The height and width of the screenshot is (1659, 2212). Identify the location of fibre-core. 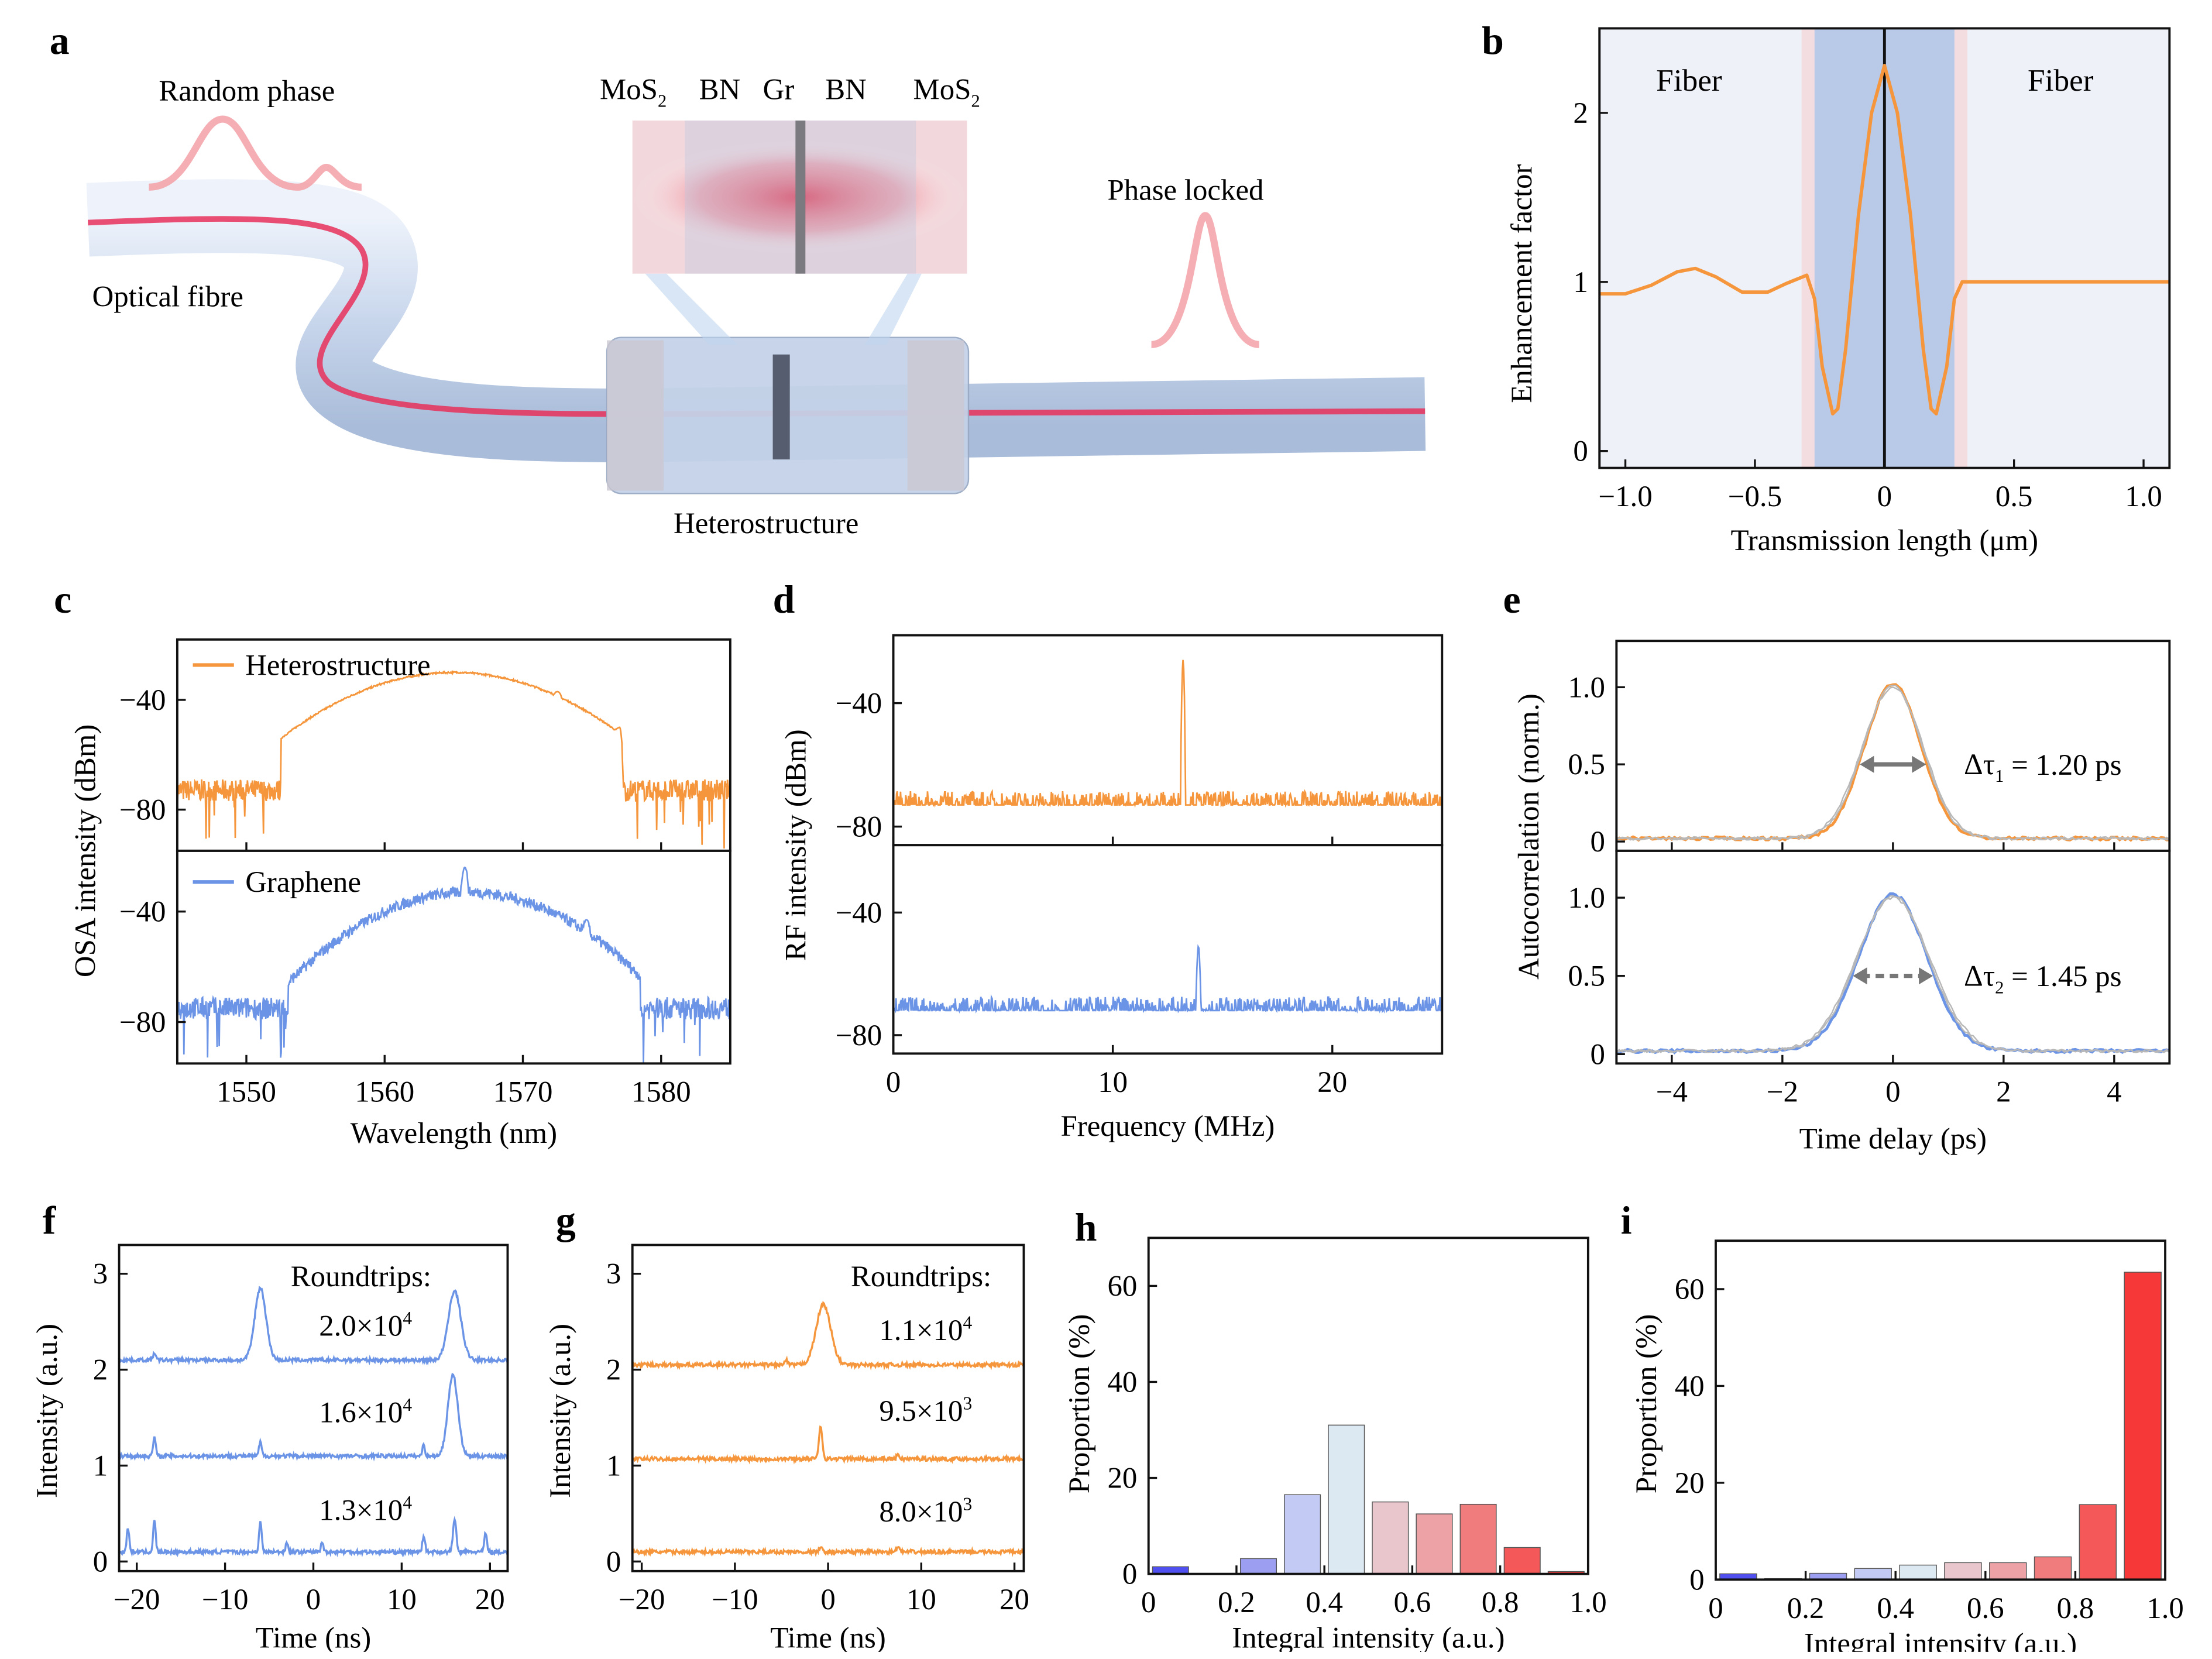
(757, 316).